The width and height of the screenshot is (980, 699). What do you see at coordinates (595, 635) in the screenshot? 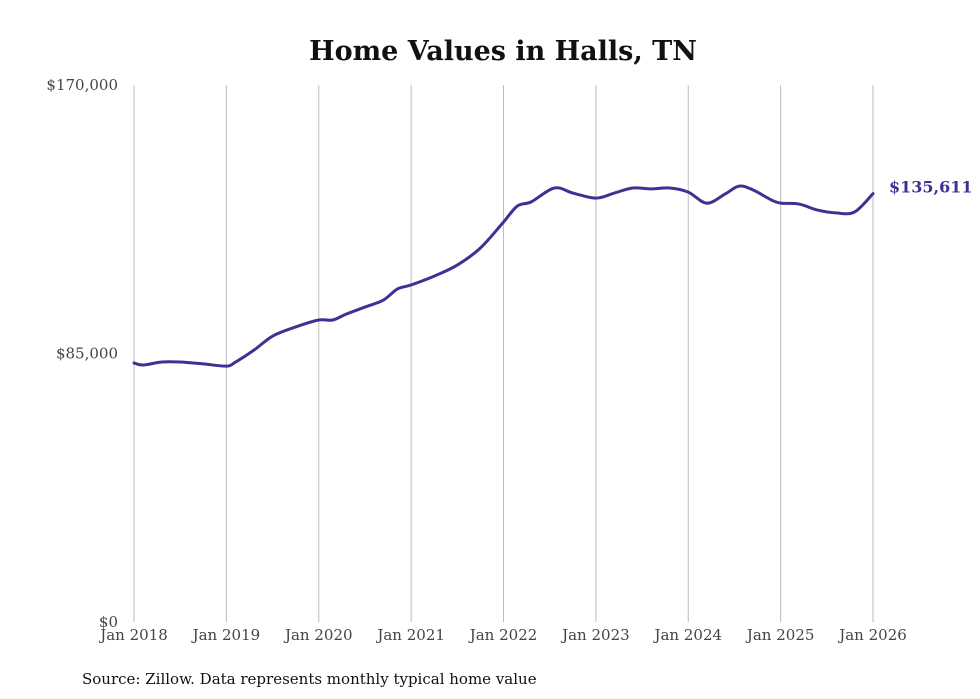
I see `x-tick-label: Jan 2023` at bounding box center [595, 635].